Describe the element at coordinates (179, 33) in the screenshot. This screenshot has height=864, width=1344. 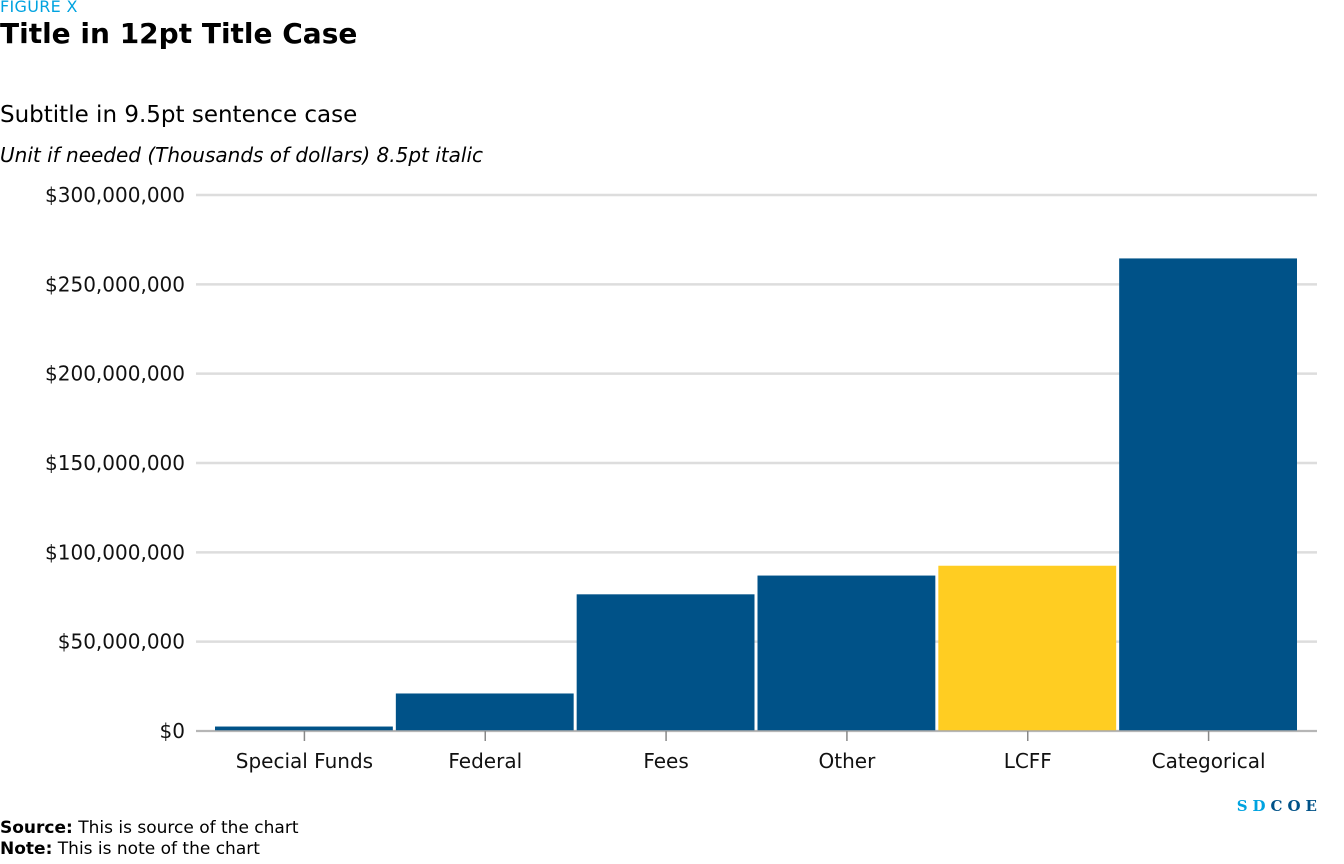
I see `chart-title: Title in 12pt Title Case` at that location.